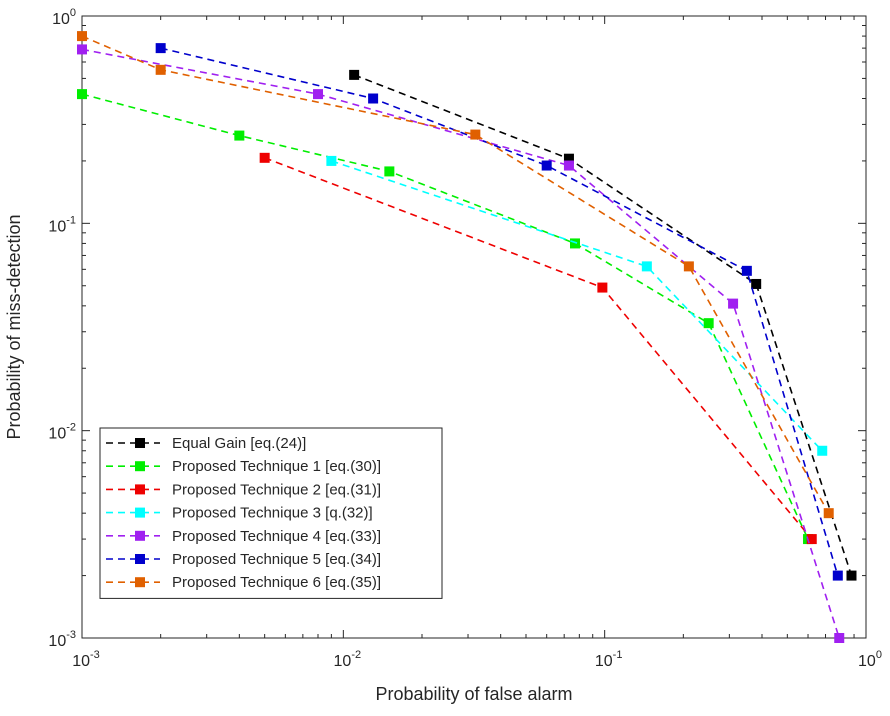 The height and width of the screenshot is (716, 890). What do you see at coordinates (62, 224) in the screenshot?
I see `y-tick-label: 10⁻¹` at bounding box center [62, 224].